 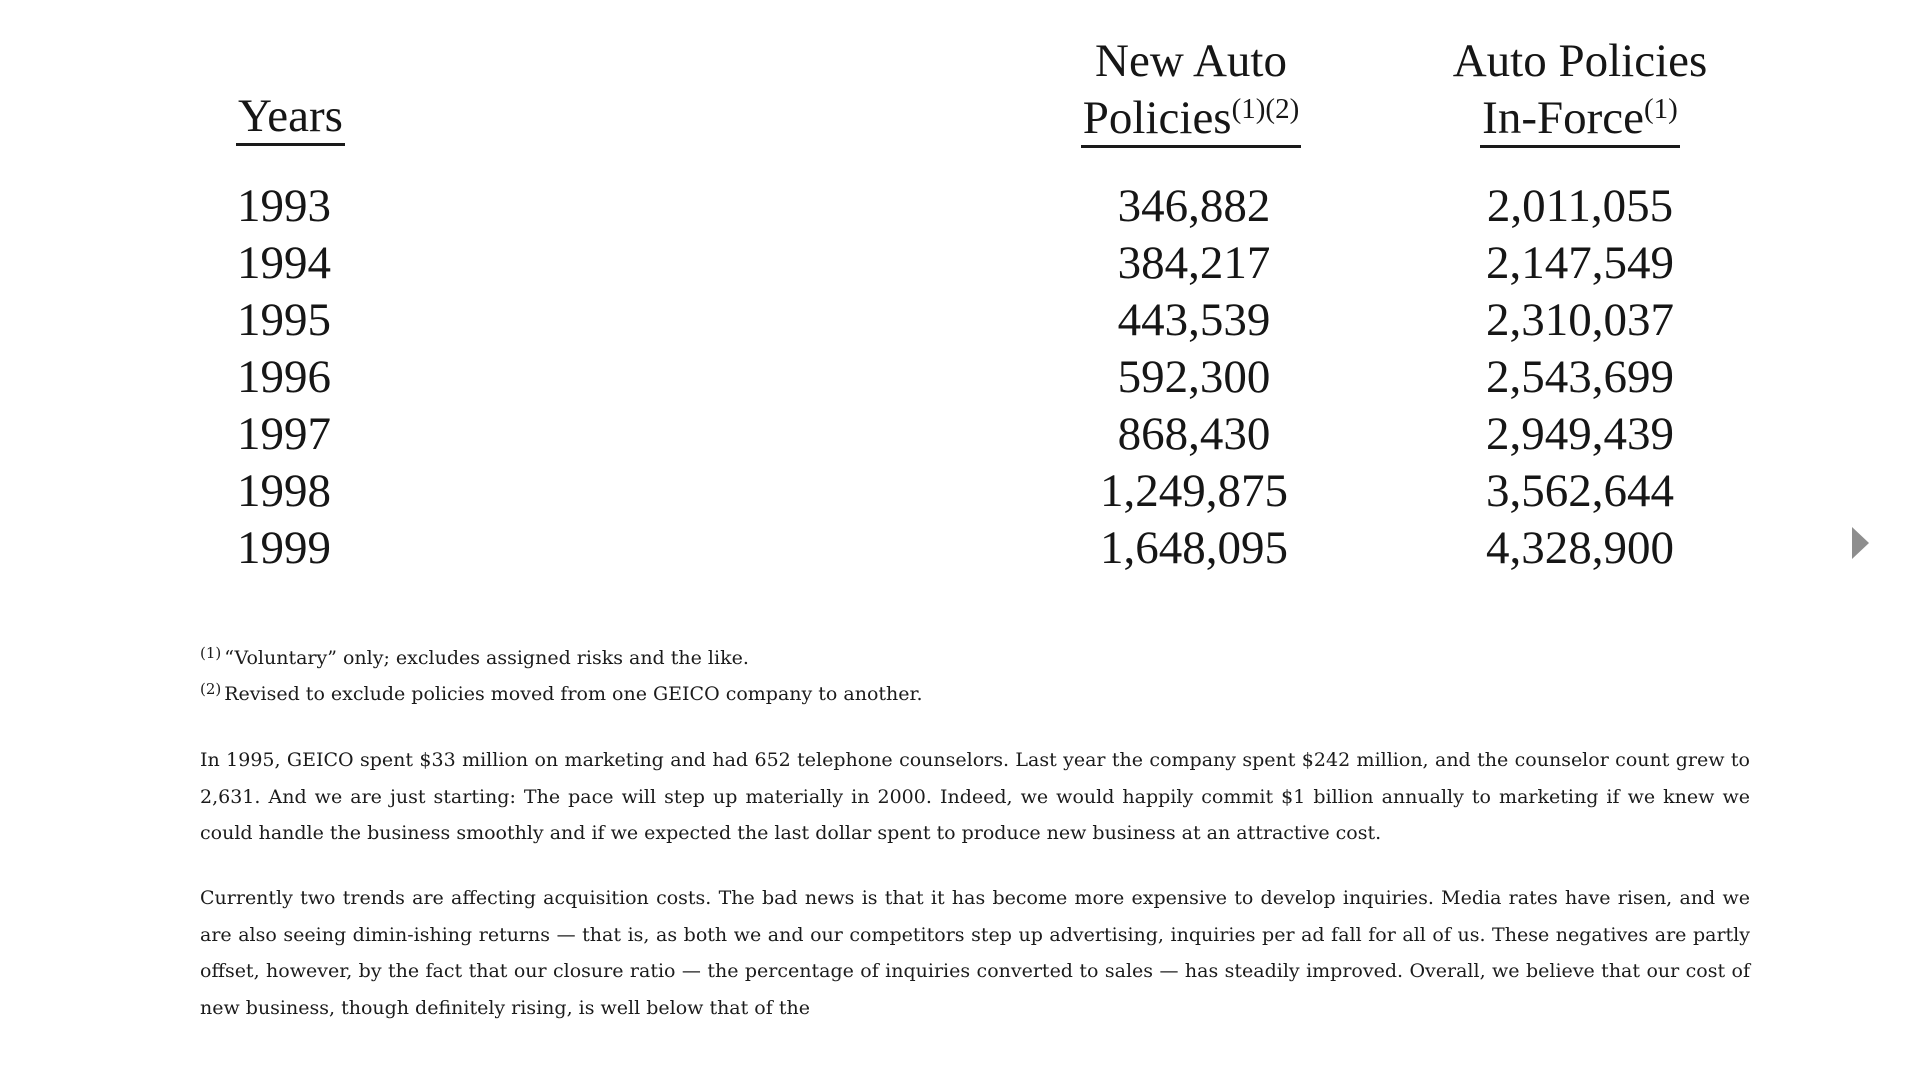 I want to click on header-years: Years, so click(x=290, y=117).